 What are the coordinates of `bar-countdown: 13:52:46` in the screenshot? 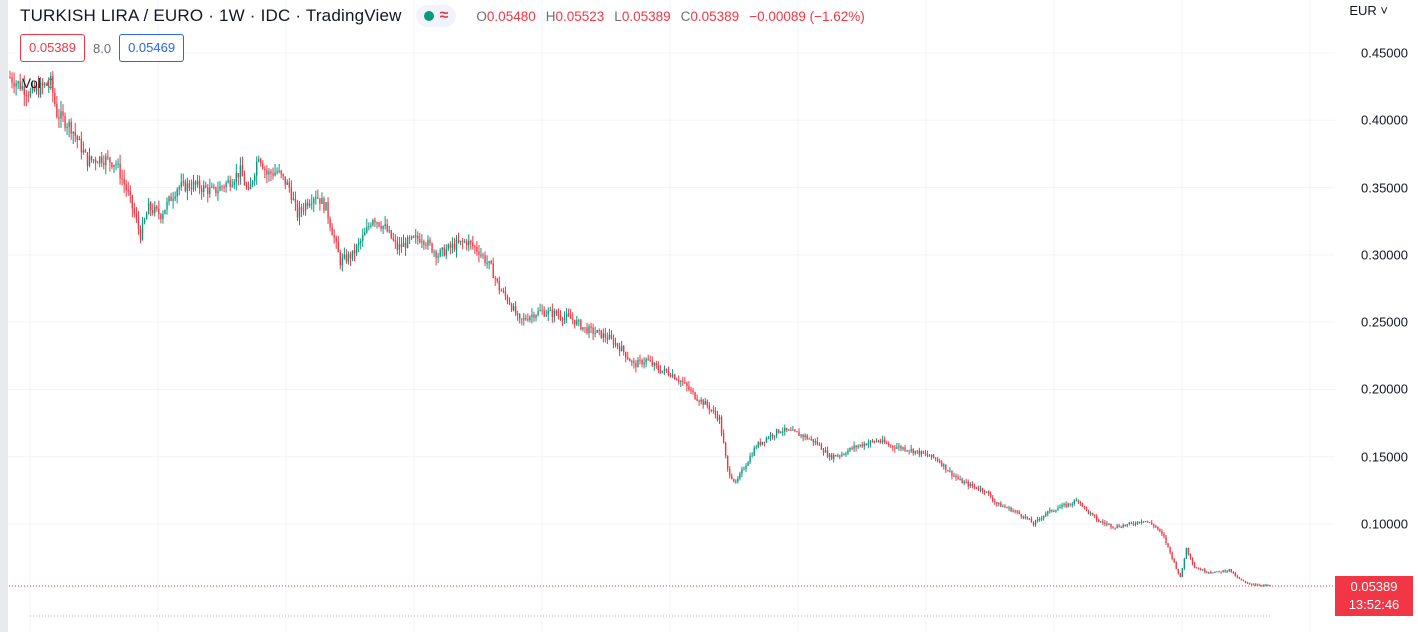 It's located at (1374, 604).